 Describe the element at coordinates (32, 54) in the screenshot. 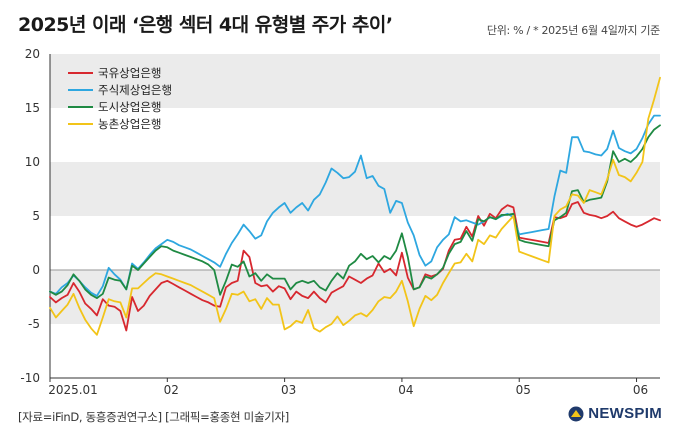

I see `y-tick-label: 20` at that location.